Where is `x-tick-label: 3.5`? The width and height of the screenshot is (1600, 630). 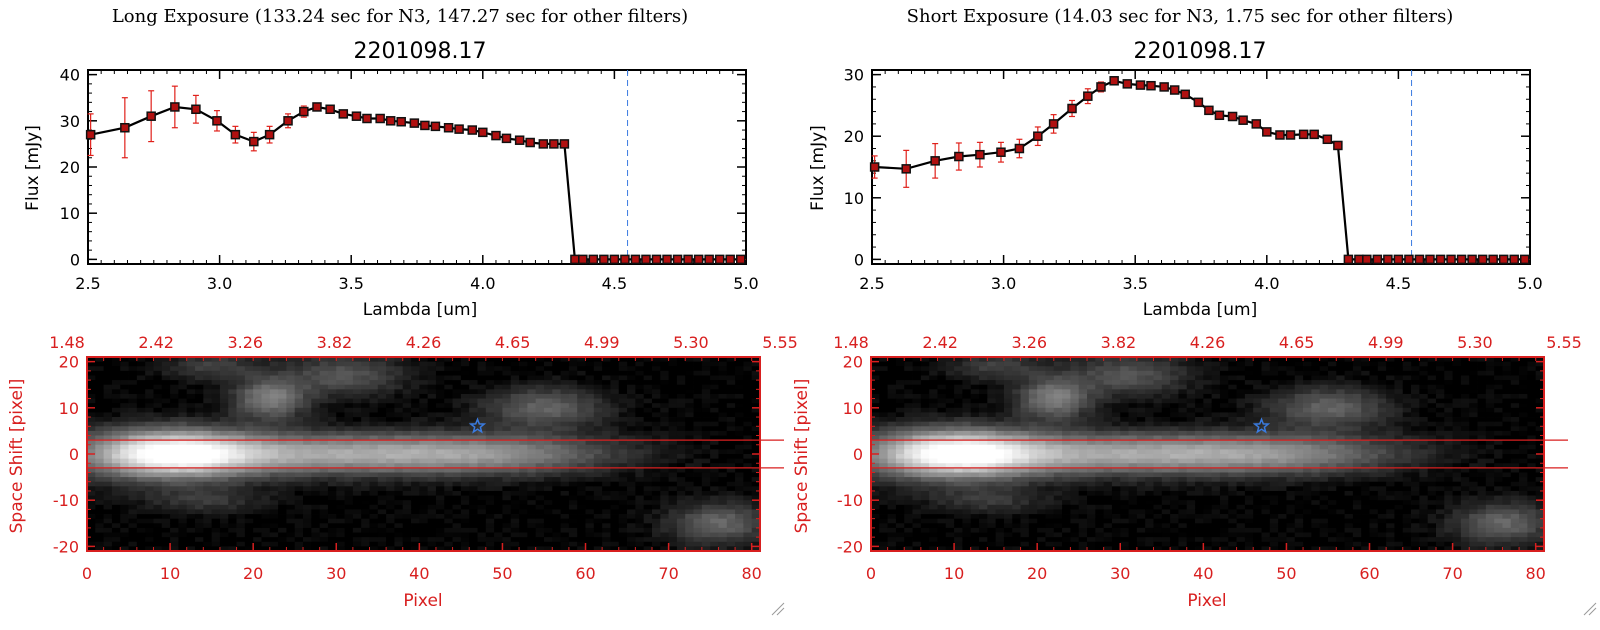 x-tick-label: 3.5 is located at coordinates (1134, 283).